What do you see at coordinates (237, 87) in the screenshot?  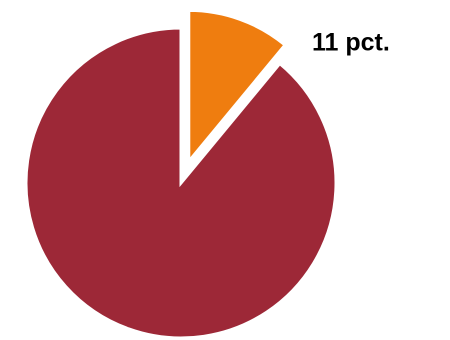 I see `pie-slice` at bounding box center [237, 87].